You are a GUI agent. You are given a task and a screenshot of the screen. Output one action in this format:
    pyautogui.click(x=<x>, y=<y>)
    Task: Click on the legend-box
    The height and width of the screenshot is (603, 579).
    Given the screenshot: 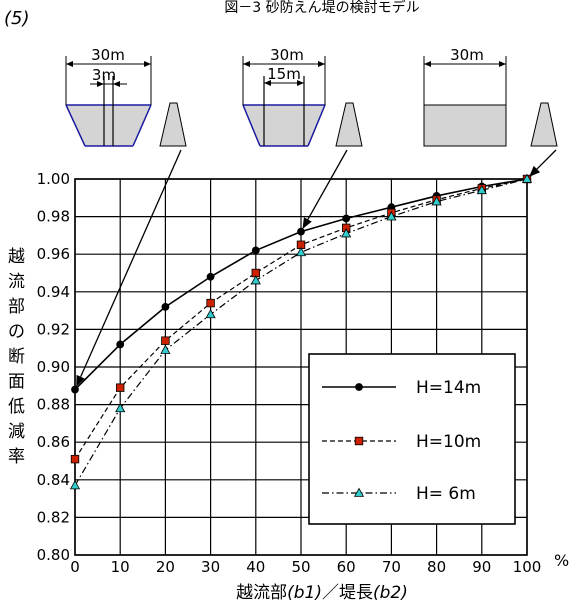 What is the action you would take?
    pyautogui.click(x=412, y=439)
    